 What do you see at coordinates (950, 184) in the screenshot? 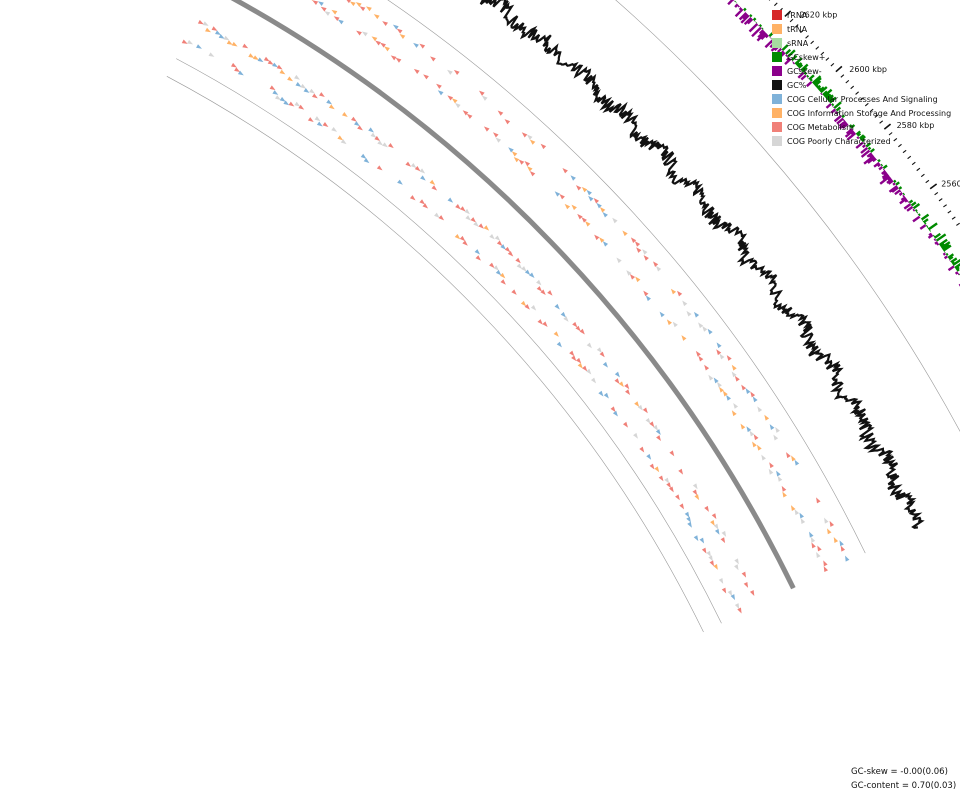
I see `axis-tick-label: 2560 kbp` at bounding box center [950, 184].